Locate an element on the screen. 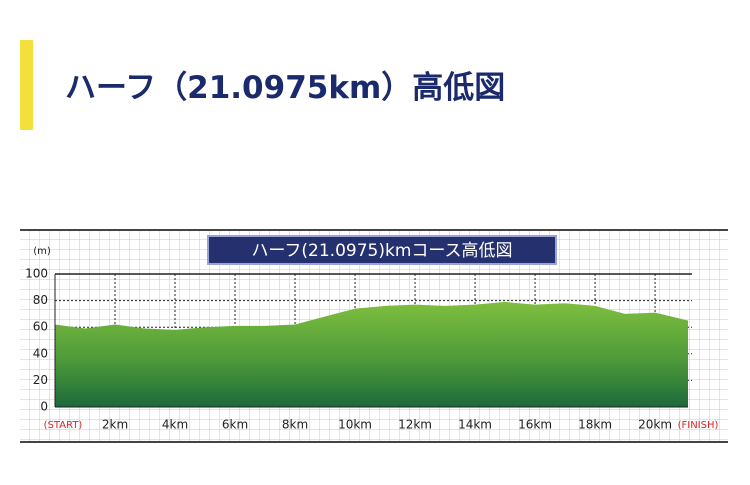 The image size is (750, 485). y-tick-label: 20 is located at coordinates (40, 380).